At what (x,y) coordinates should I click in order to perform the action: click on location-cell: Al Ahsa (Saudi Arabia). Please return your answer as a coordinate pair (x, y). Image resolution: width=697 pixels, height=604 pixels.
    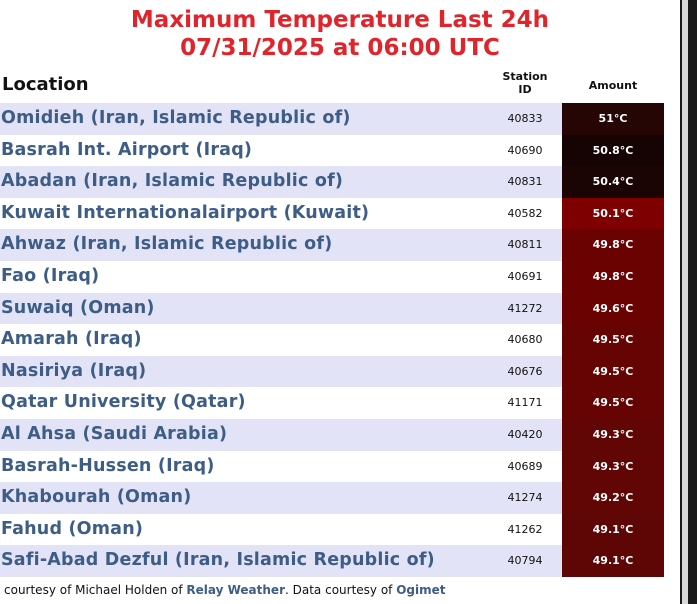
    Looking at the image, I should click on (114, 433).